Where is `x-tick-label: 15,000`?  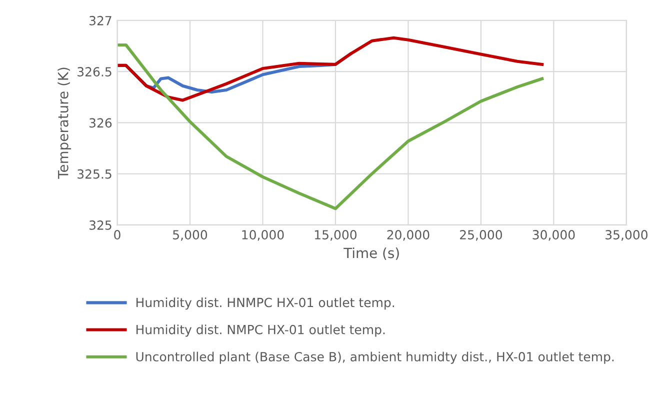 x-tick-label: 15,000 is located at coordinates (335, 235).